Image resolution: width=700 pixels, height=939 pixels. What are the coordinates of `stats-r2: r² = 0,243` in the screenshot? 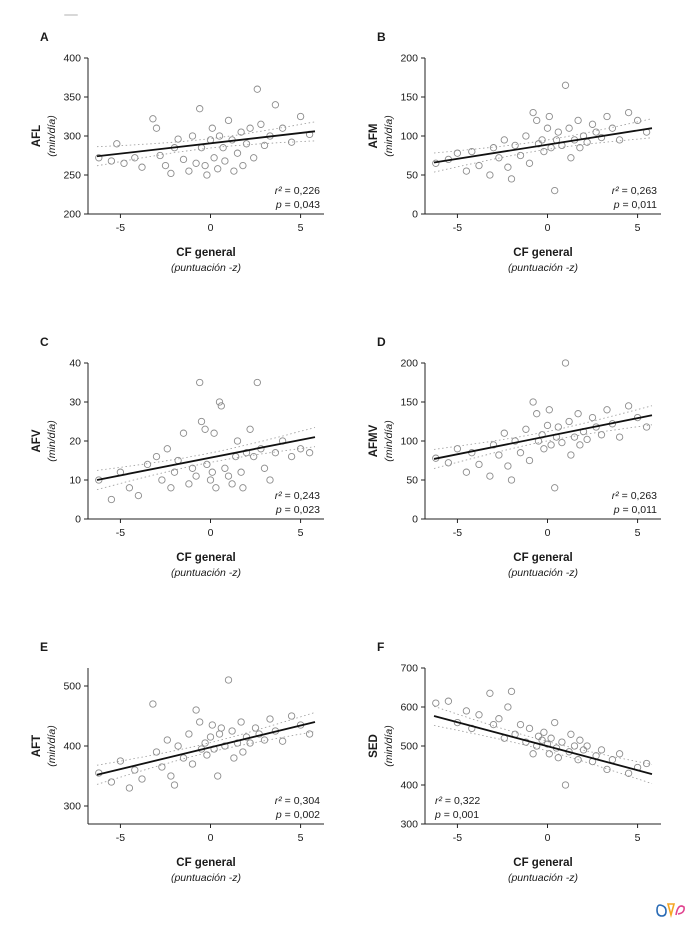 It's located at (297, 496).